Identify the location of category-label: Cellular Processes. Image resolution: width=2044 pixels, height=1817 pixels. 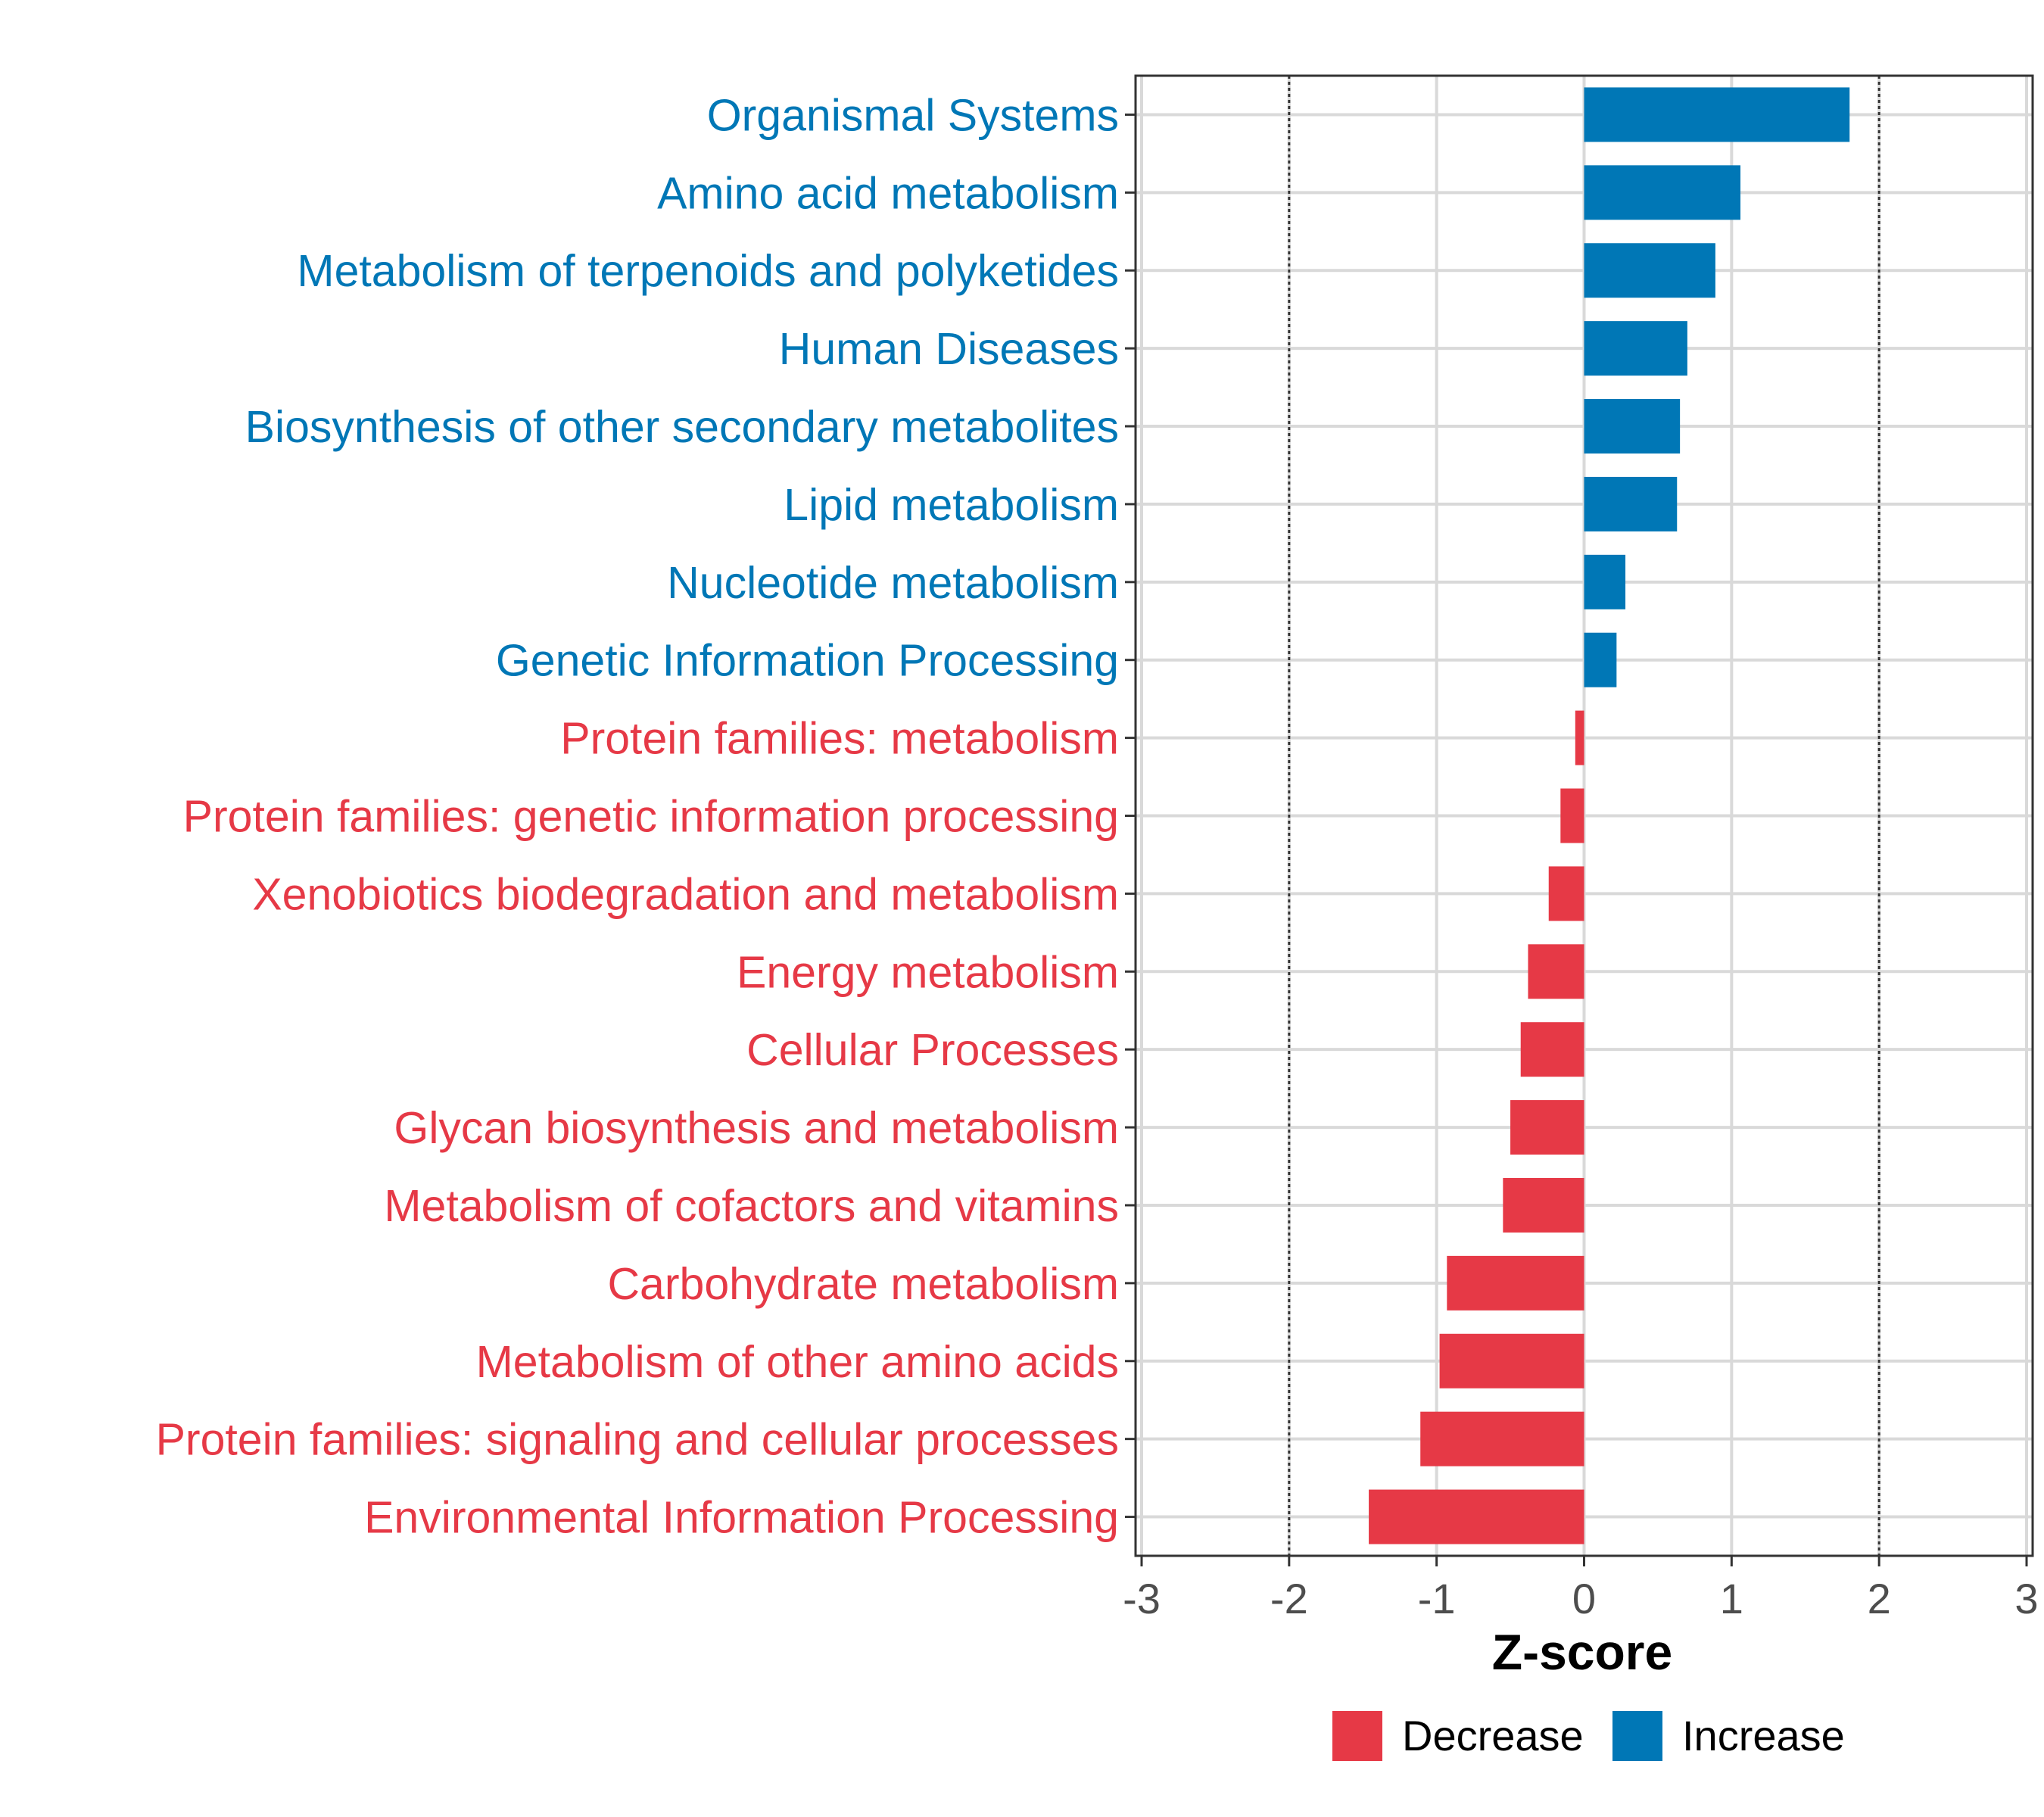
(933, 1050).